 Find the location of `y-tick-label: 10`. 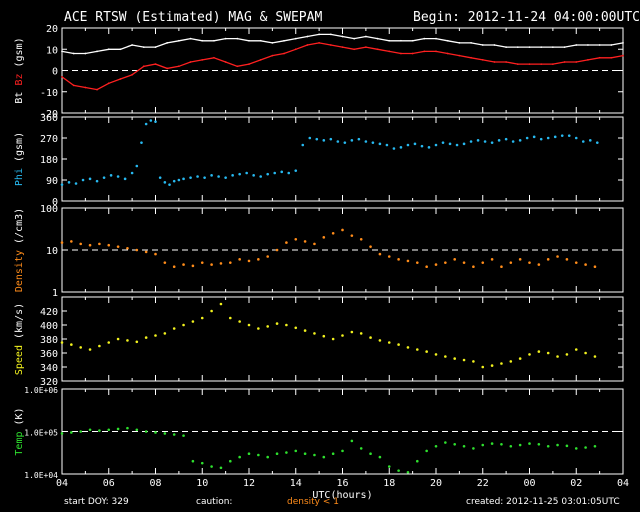

y-tick-label: 10 is located at coordinates (52, 251).